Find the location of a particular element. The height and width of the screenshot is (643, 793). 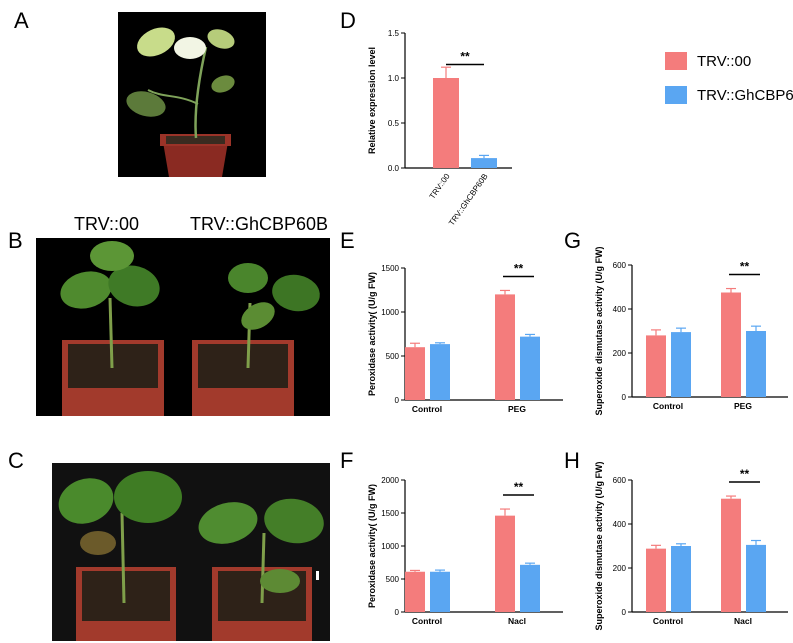

chart-d-ytick-label: 1.5 is located at coordinates (394, 33).